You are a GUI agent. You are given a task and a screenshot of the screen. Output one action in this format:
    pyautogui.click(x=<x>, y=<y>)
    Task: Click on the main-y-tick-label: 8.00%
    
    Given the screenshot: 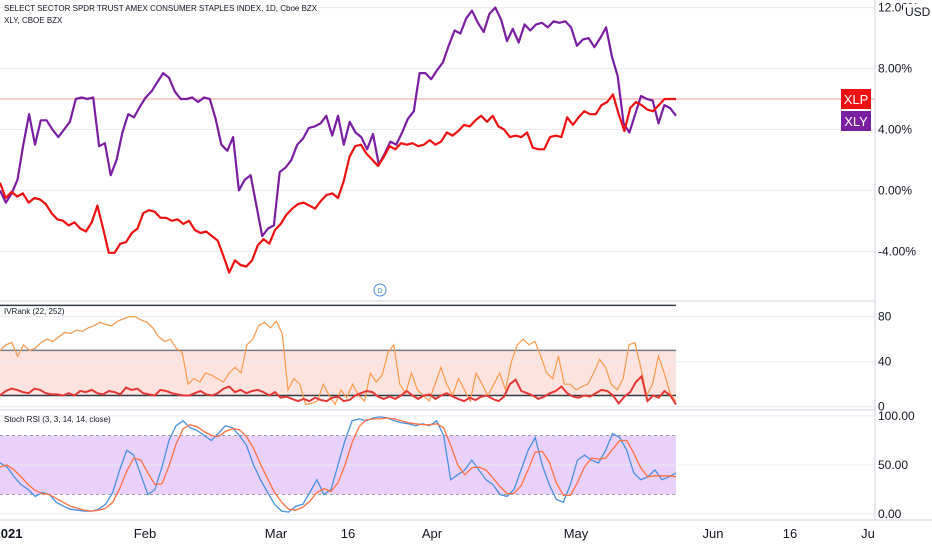 What is the action you would take?
    pyautogui.click(x=895, y=69)
    